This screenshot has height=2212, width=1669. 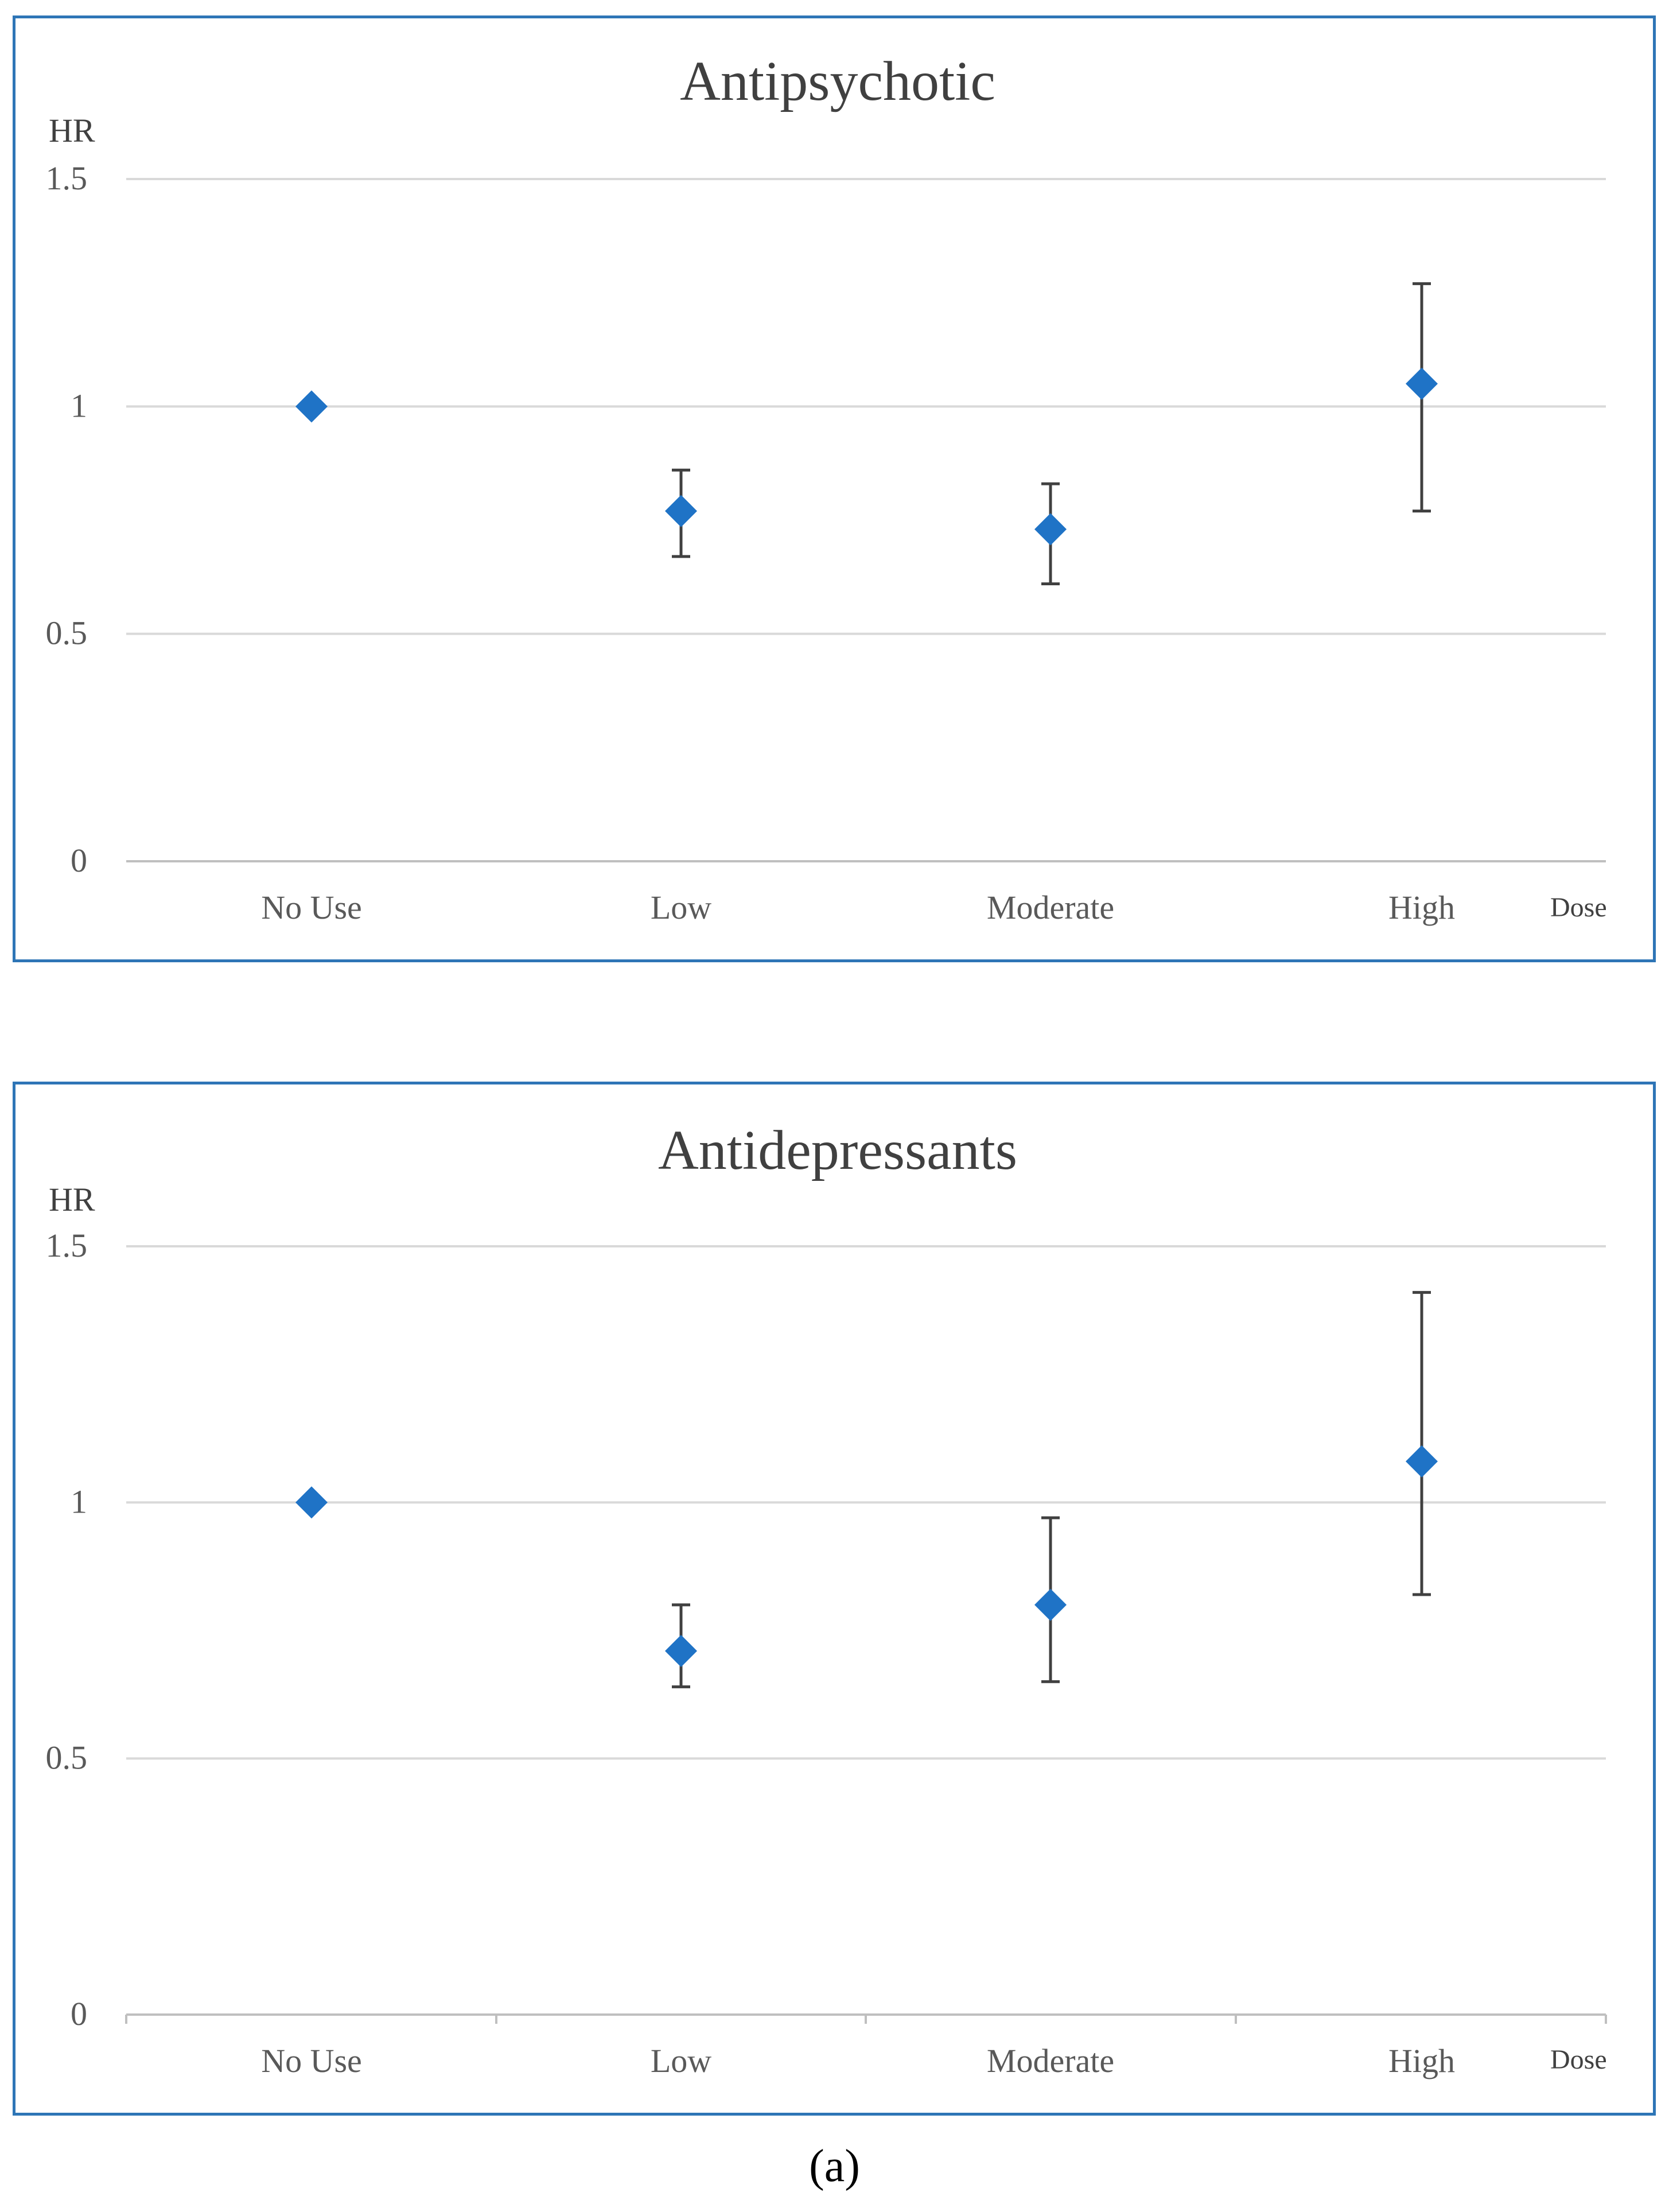 I want to click on figure-caption: (a), so click(x=834, y=2166).